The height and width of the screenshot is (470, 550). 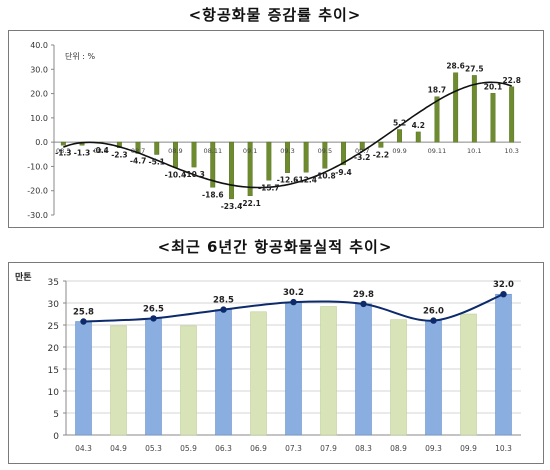 I want to click on y-tick-label: 0.0, so click(x=41, y=142).